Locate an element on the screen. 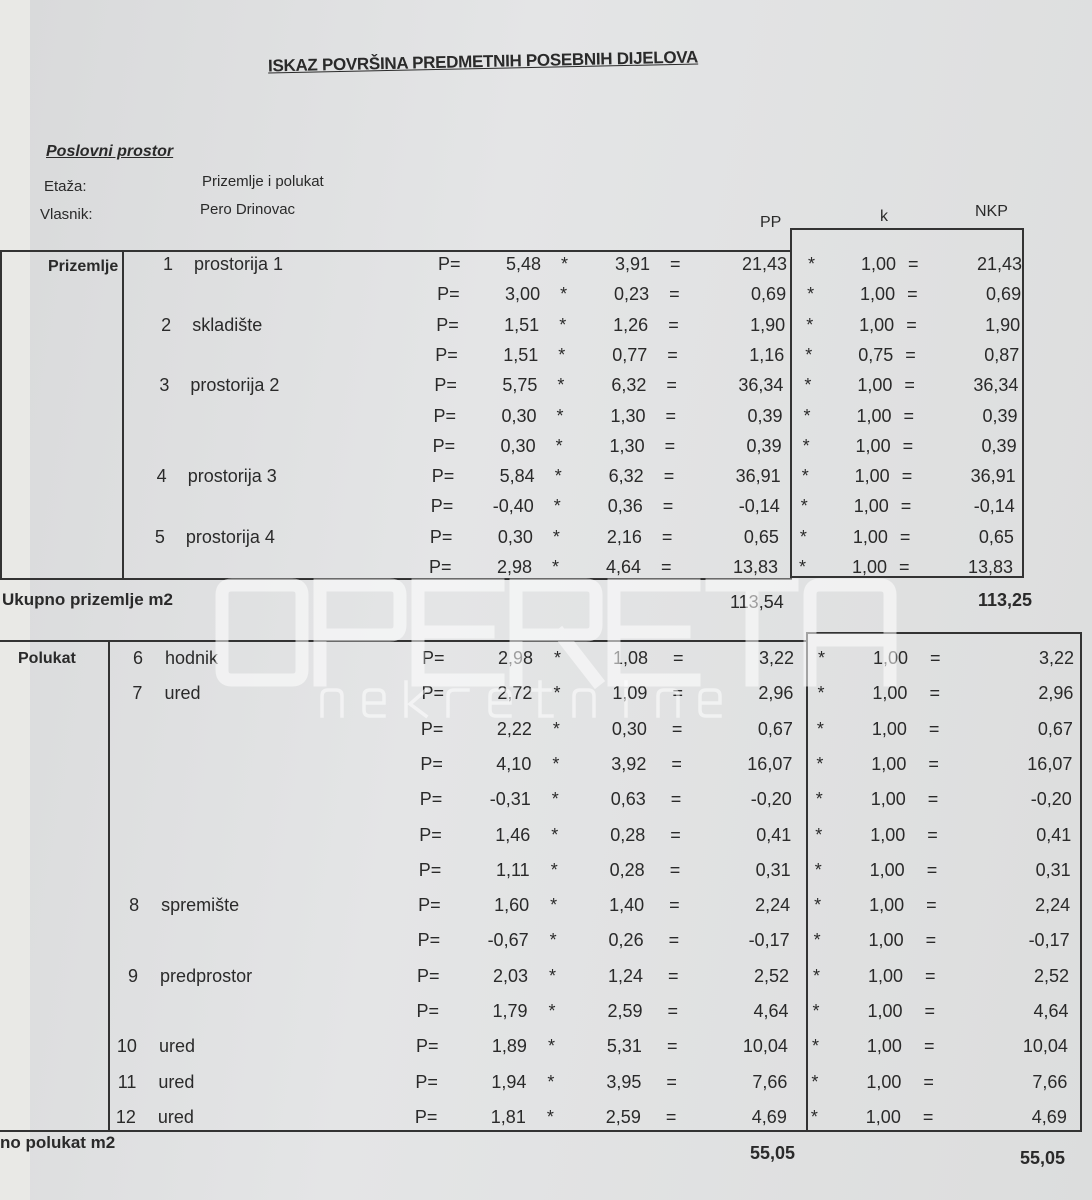 The height and width of the screenshot is (1200, 1092). nkp-value: 2,52 is located at coordinates (1052, 975).